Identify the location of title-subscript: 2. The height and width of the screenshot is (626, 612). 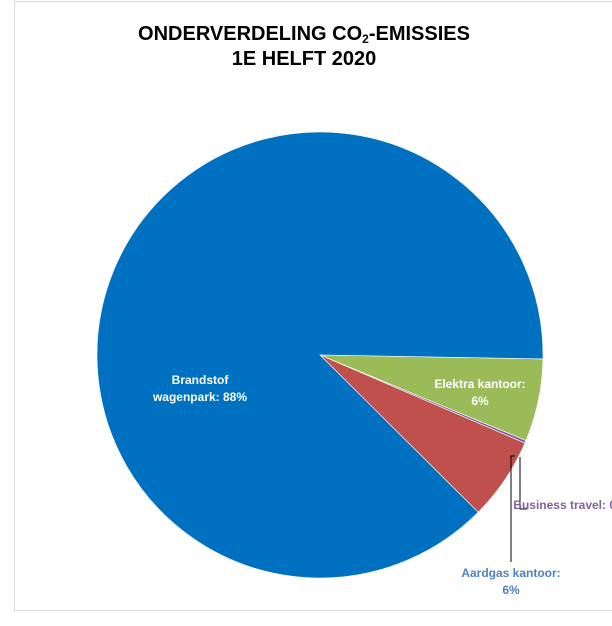
(365, 39).